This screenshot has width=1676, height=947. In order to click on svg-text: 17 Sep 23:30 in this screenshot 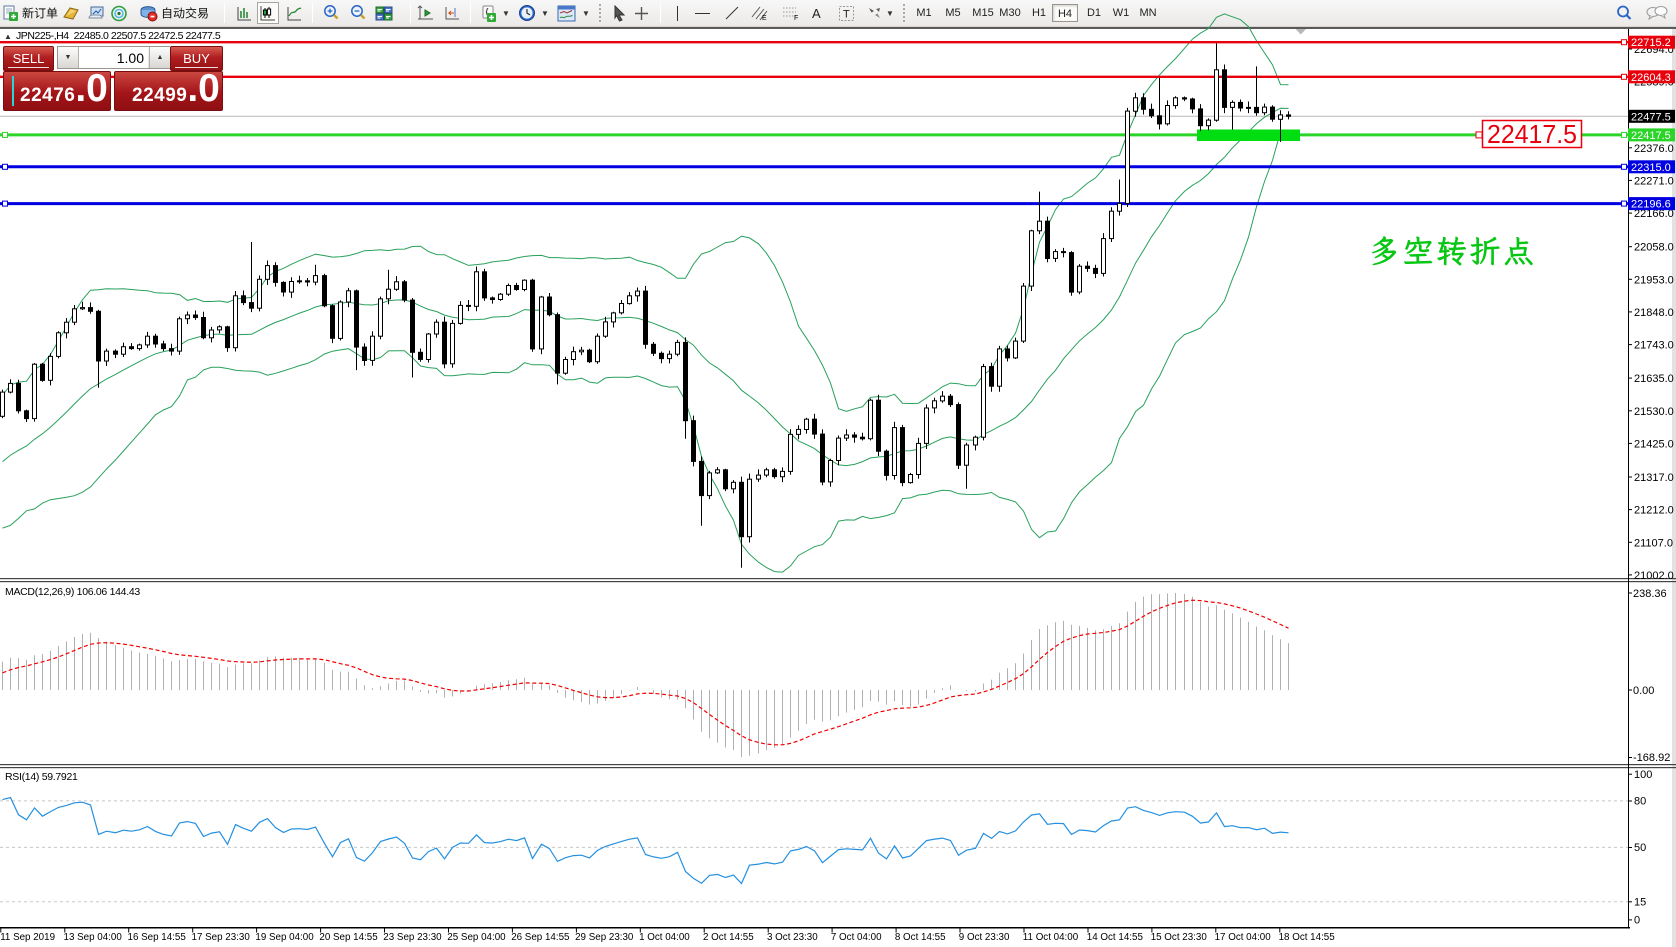, I will do `click(221, 937)`.